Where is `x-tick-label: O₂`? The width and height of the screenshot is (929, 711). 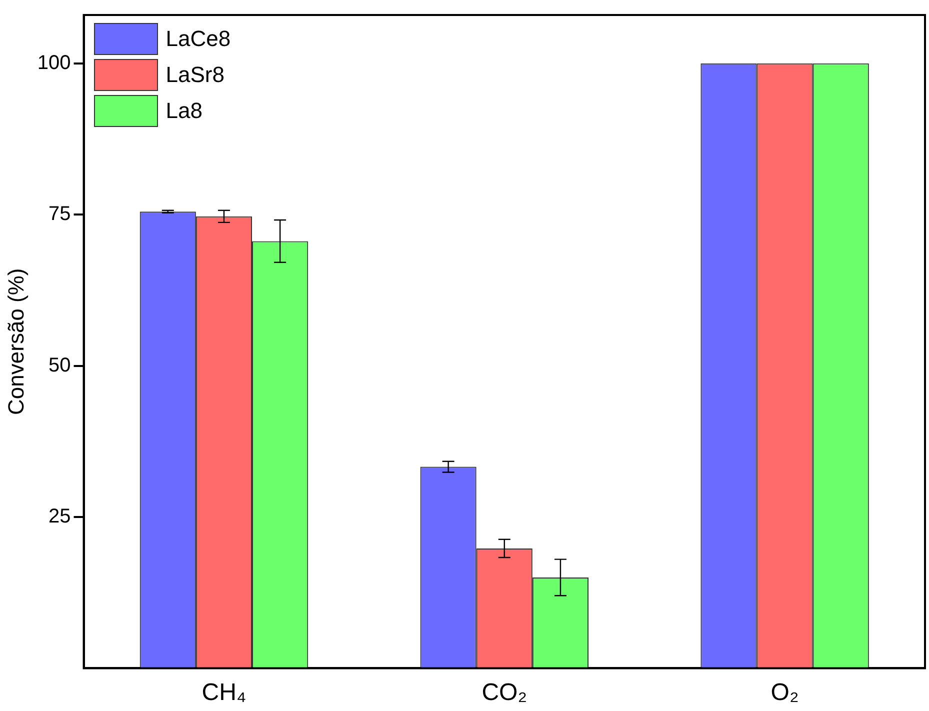 x-tick-label: O₂ is located at coordinates (784, 692).